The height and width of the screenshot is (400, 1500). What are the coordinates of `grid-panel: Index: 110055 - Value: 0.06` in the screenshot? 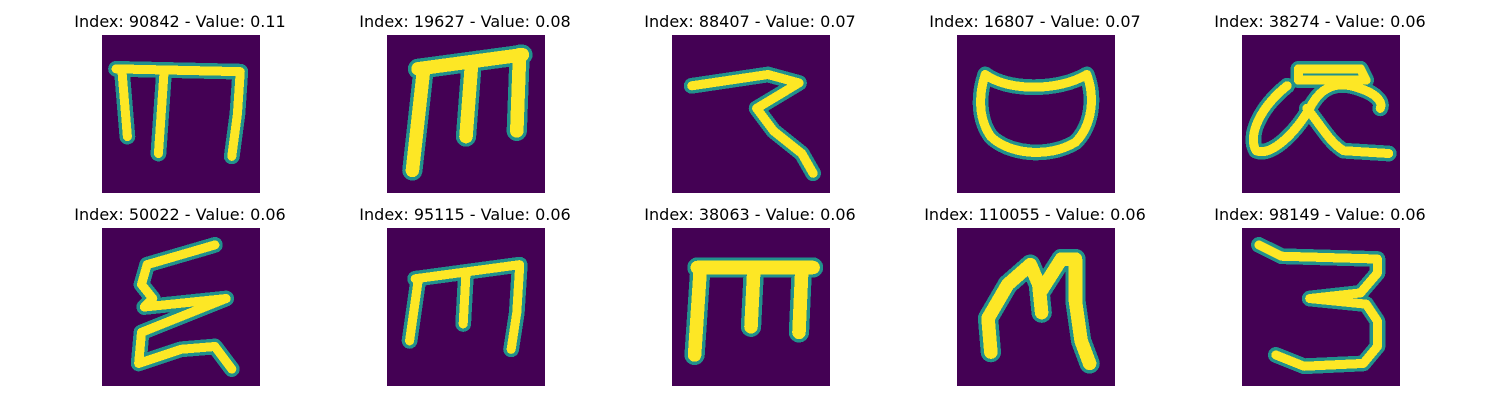 It's located at (1035, 295).